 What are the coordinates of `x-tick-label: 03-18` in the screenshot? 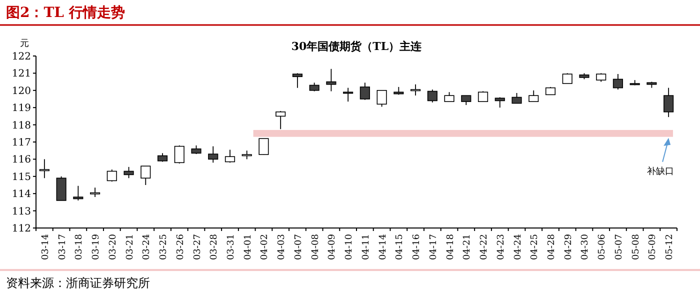 It's located at (79, 247).